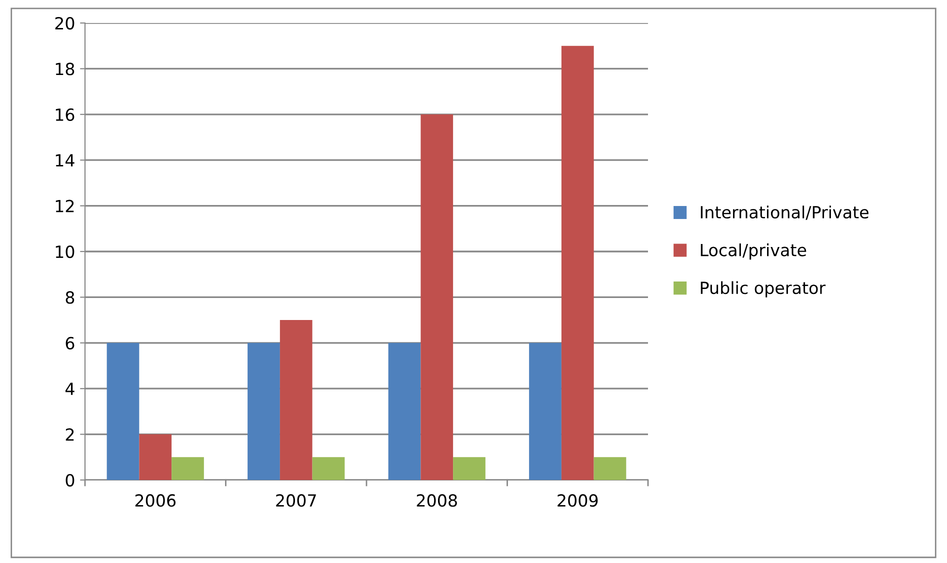 The width and height of the screenshot is (947, 563). Describe the element at coordinates (70, 434) in the screenshot. I see `y-tick-label: 2` at that location.